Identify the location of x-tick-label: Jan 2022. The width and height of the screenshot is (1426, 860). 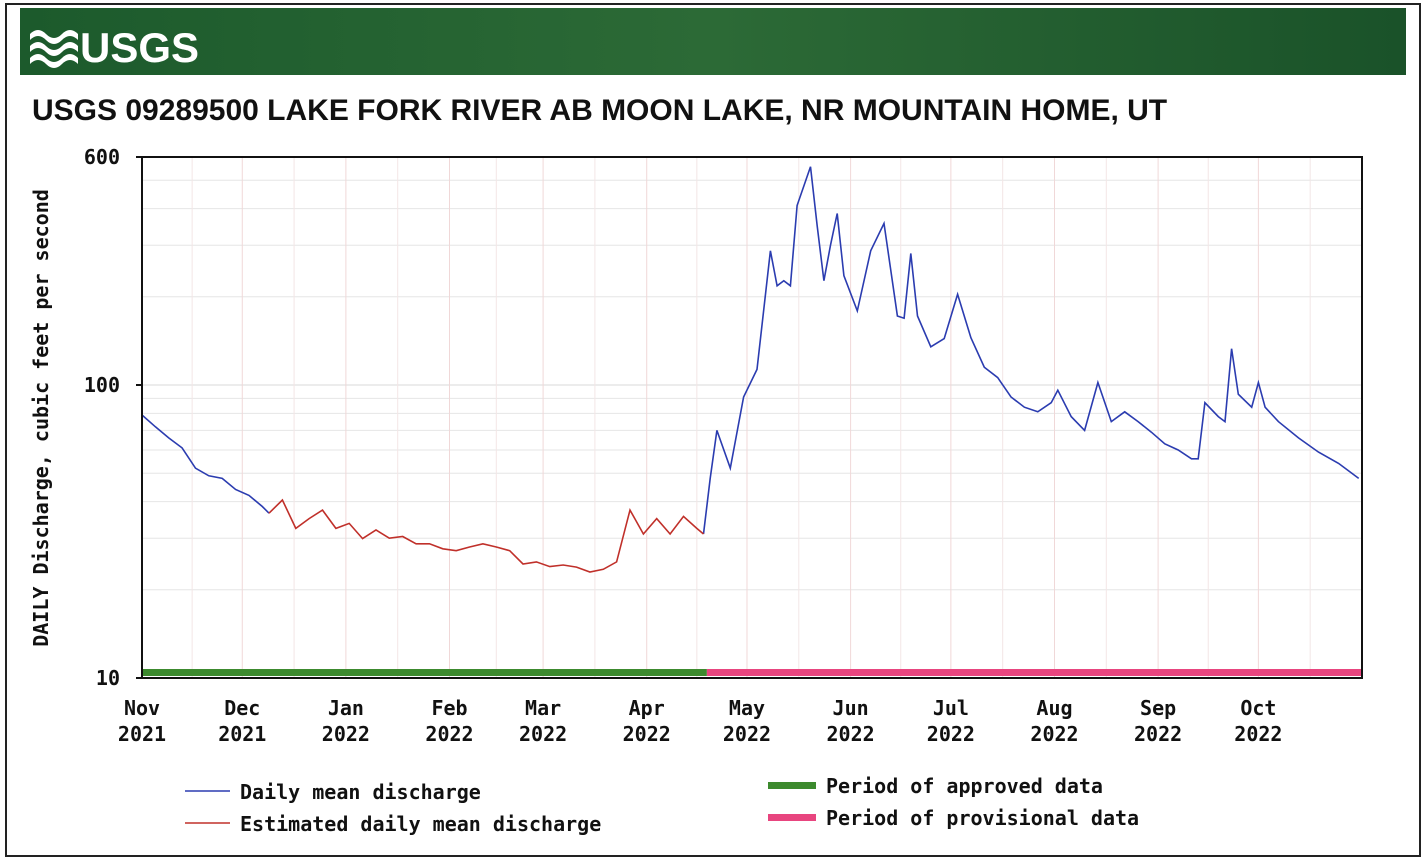
(346, 721).